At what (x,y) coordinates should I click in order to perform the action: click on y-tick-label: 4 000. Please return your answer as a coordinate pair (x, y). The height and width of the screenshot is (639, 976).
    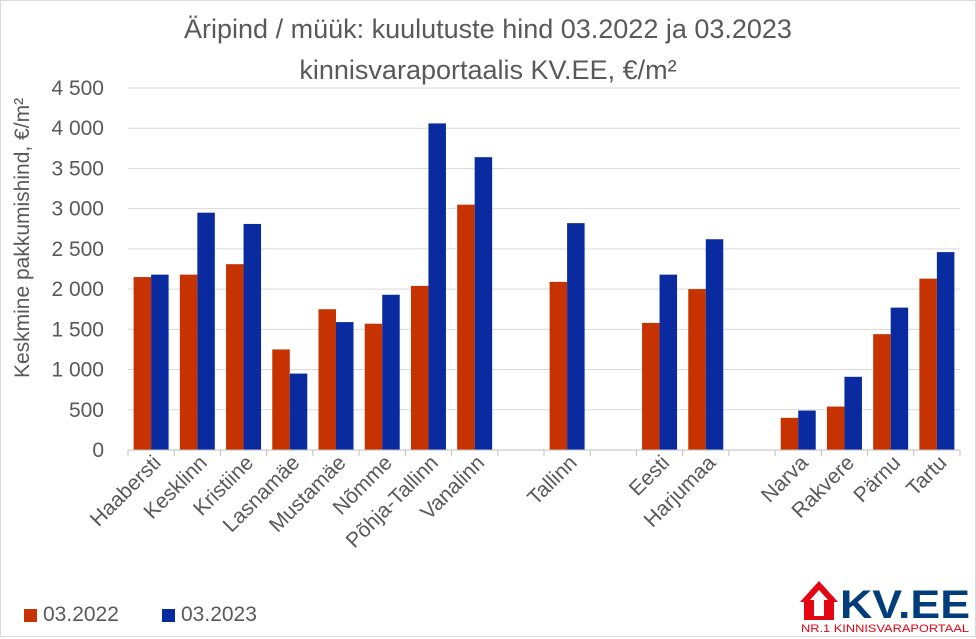
    Looking at the image, I should click on (77, 128).